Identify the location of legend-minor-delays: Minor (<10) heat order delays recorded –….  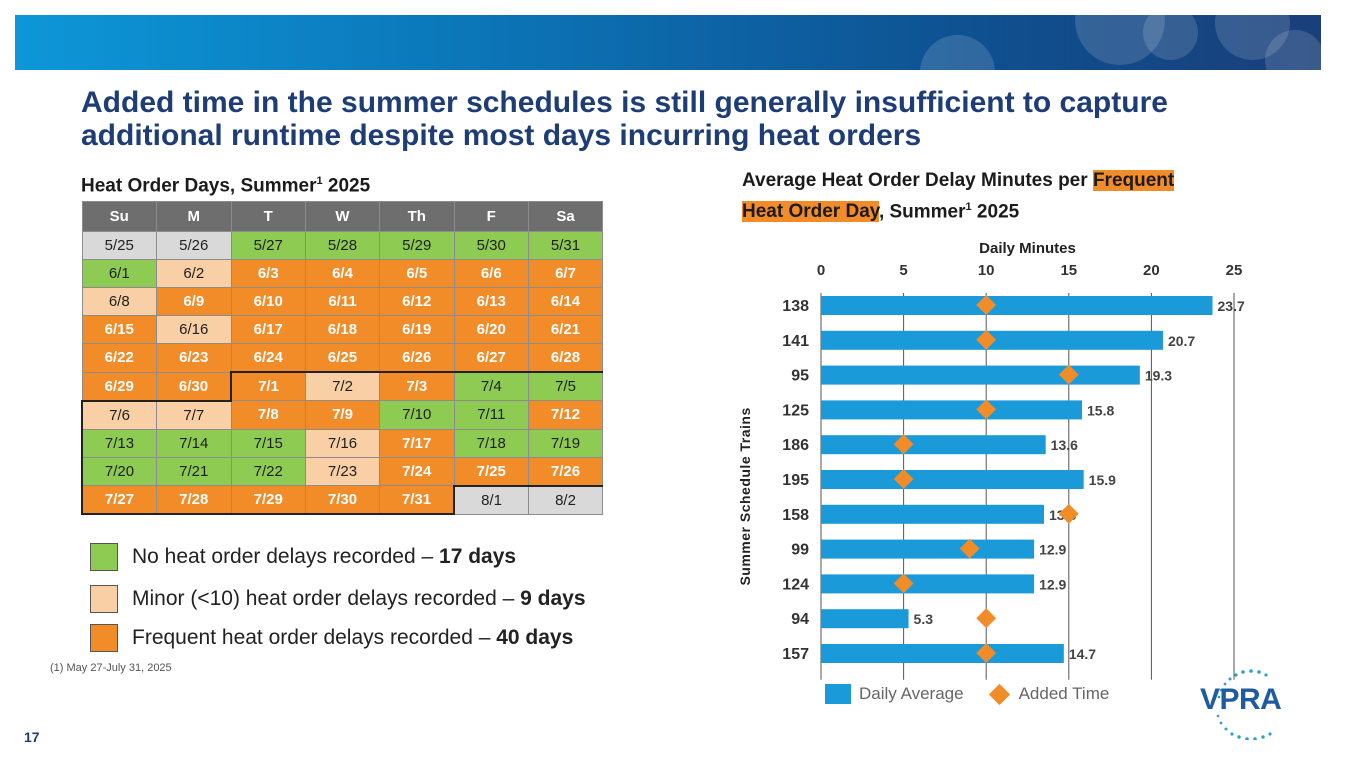
(338, 599).